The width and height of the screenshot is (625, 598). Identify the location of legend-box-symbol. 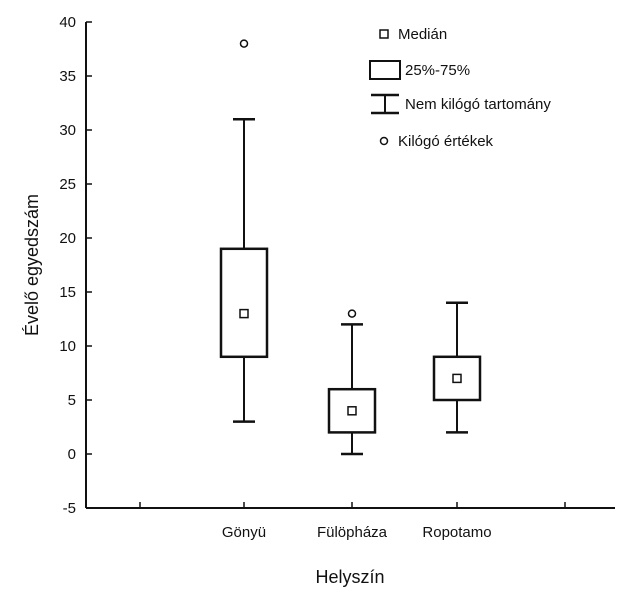
(385, 70).